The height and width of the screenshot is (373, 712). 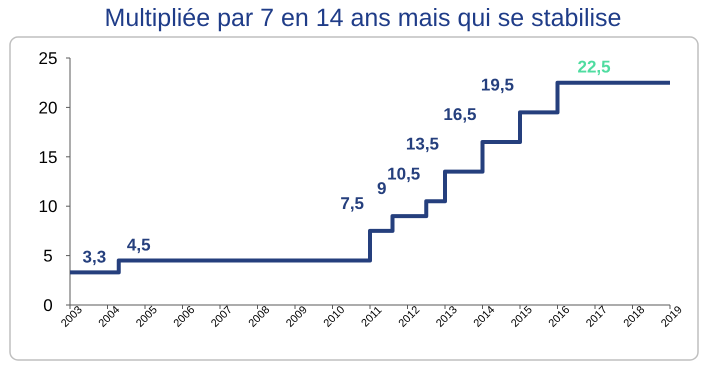 I want to click on y-tick-label: 15, so click(x=48, y=157).